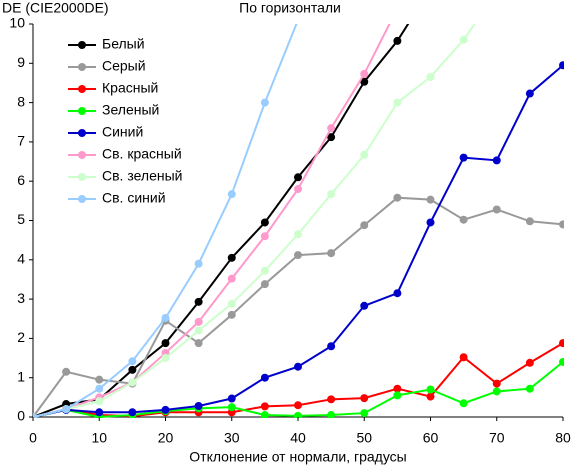  I want to click on y-tick-label: 0, so click(21, 416).